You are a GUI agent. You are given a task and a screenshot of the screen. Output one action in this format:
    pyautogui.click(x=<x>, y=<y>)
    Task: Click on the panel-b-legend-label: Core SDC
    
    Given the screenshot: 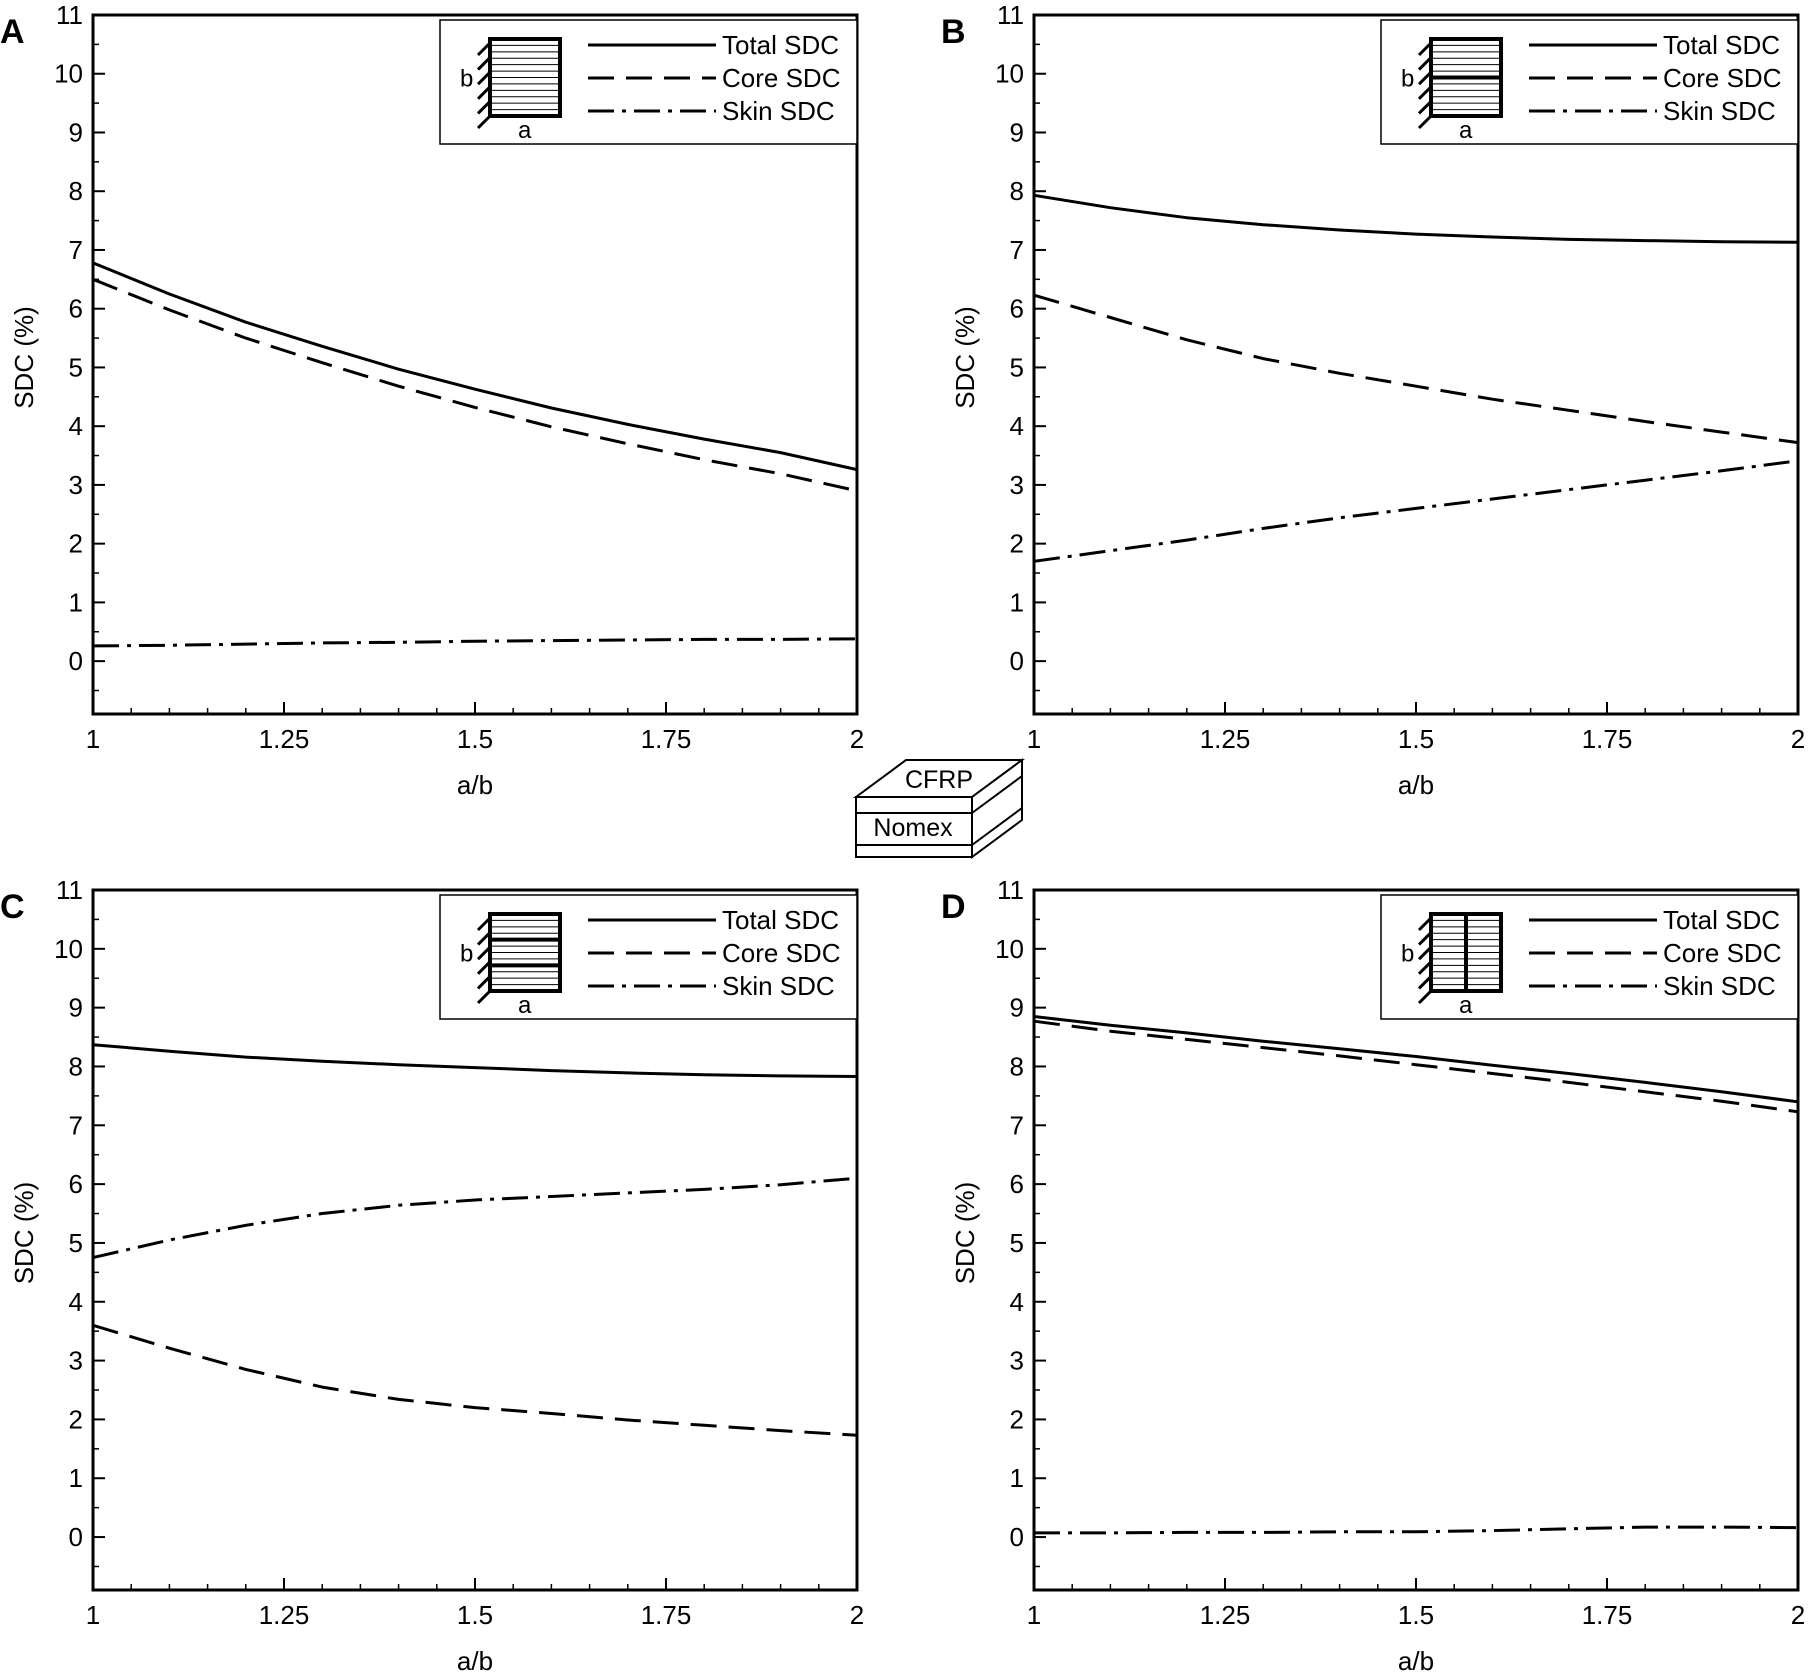 What is the action you would take?
    pyautogui.click(x=1722, y=78)
    